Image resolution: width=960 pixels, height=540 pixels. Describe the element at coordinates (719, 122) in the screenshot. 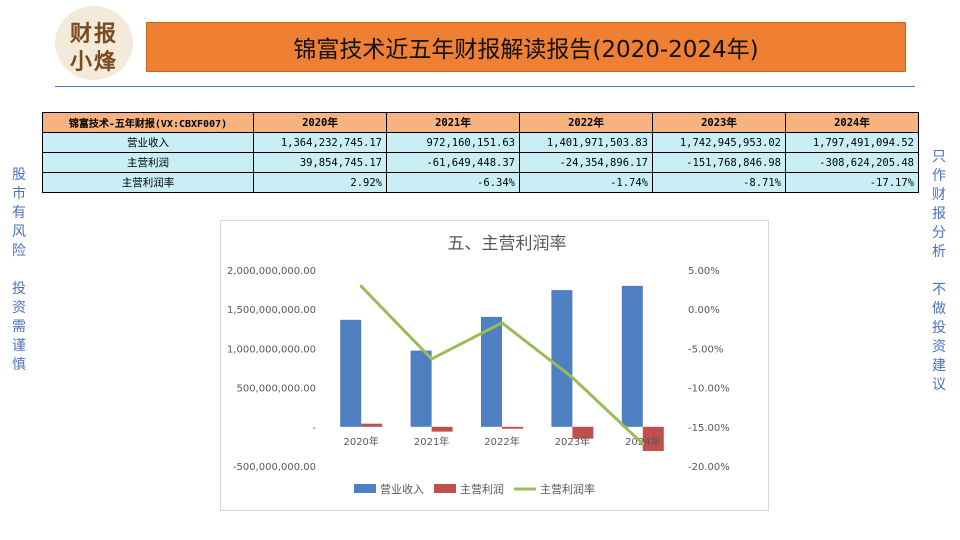

I see `table-header-cell: 2023年` at that location.